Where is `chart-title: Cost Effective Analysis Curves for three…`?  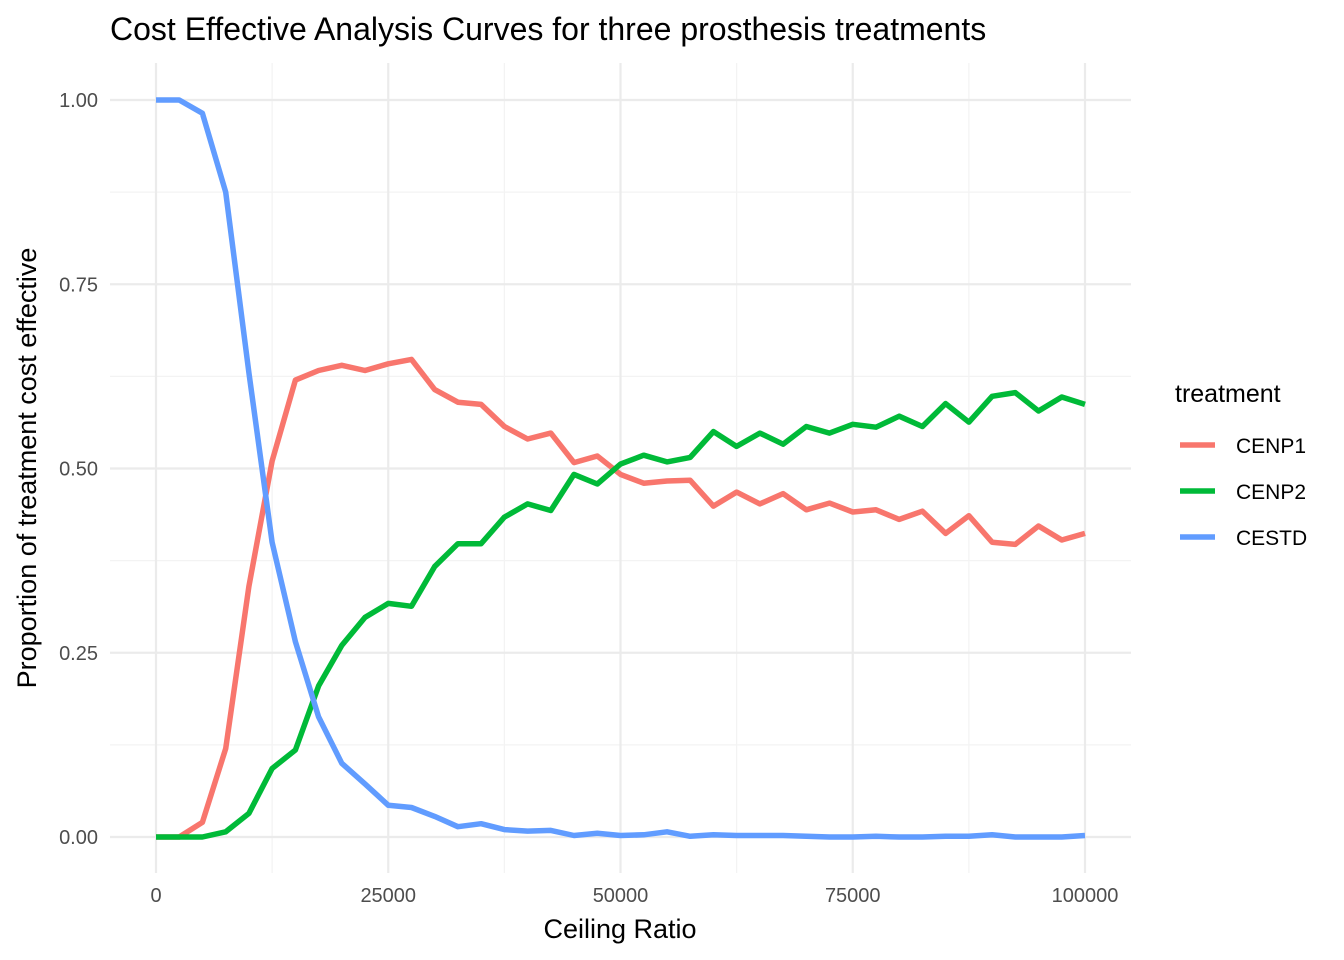 chart-title: Cost Effective Analysis Curves for three… is located at coordinates (548, 29).